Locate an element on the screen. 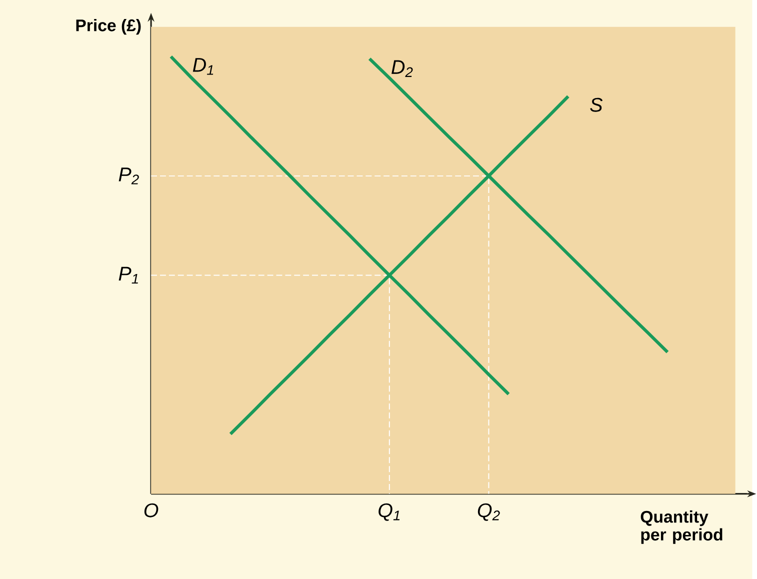 This screenshot has width=757, height=579. x-axis-title: Quantity per period is located at coordinates (681, 527).